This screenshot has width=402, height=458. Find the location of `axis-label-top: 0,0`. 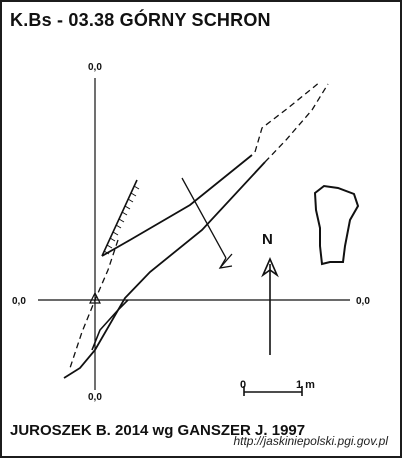

axis-label-top: 0,0 is located at coordinates (95, 67).